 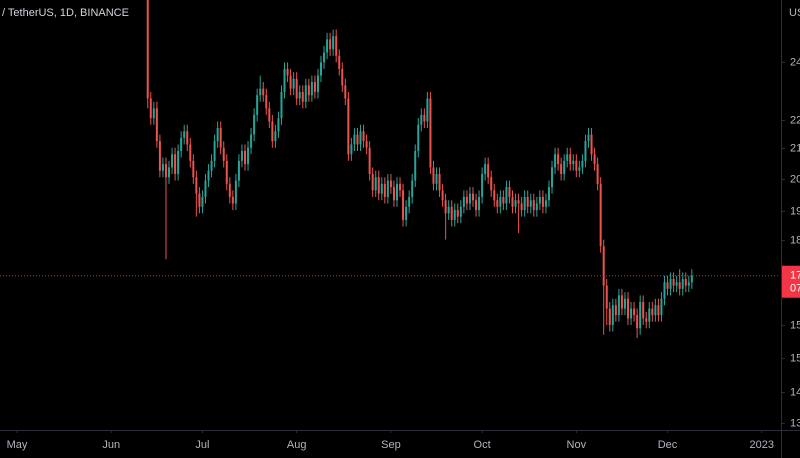 I want to click on y-tick-label: 15, so click(x=795, y=326).